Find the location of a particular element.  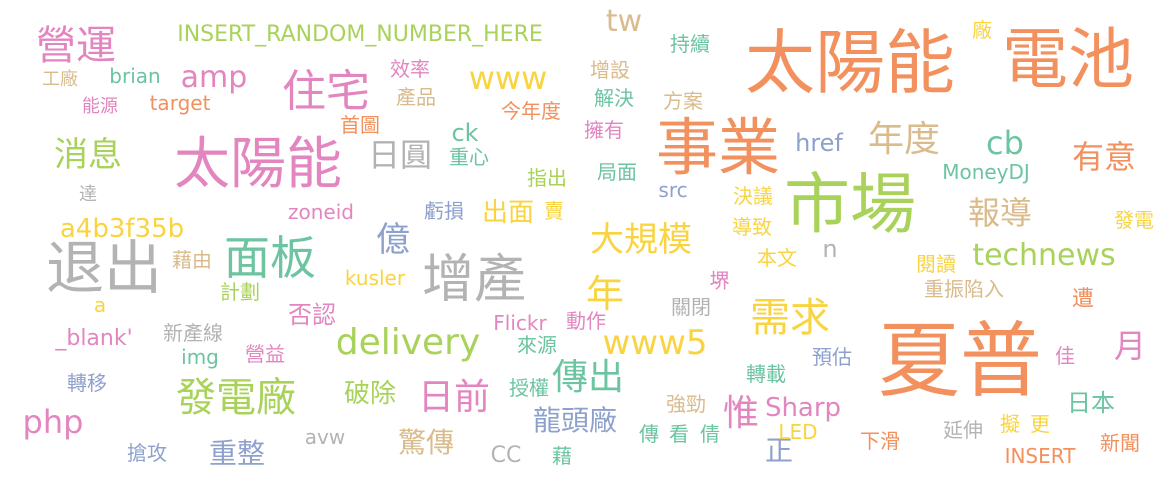

word-jieyou: 藉由 is located at coordinates (192, 260).